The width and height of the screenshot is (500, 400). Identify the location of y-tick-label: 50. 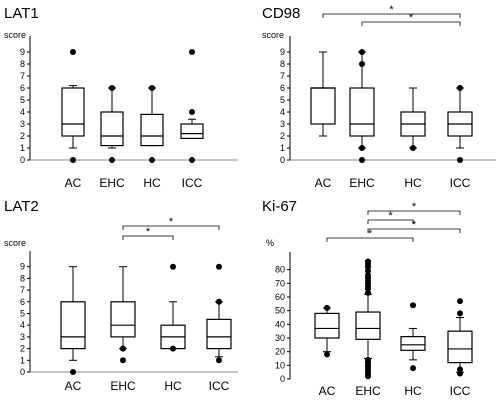
(280, 311).